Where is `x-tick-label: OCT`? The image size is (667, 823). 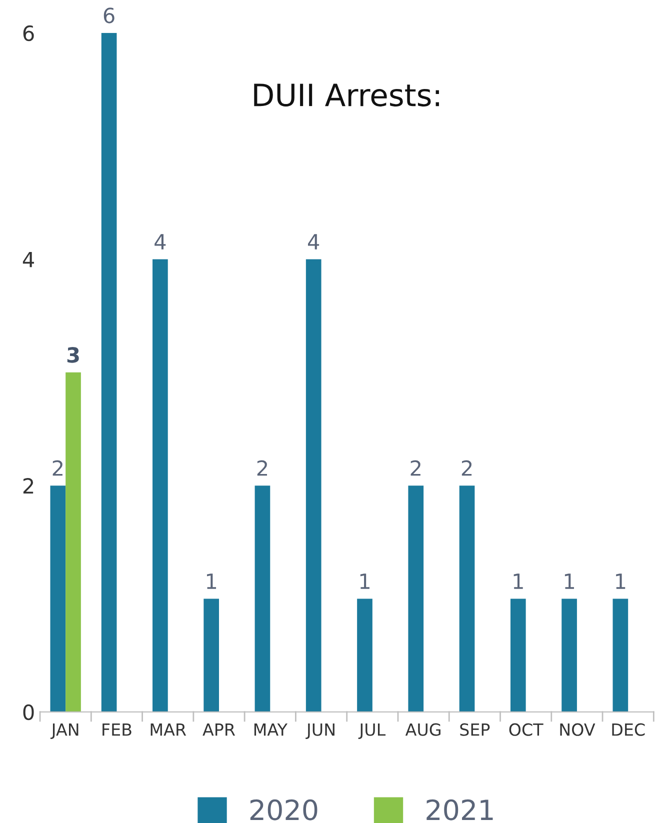
x-tick-label: OCT is located at coordinates (526, 729).